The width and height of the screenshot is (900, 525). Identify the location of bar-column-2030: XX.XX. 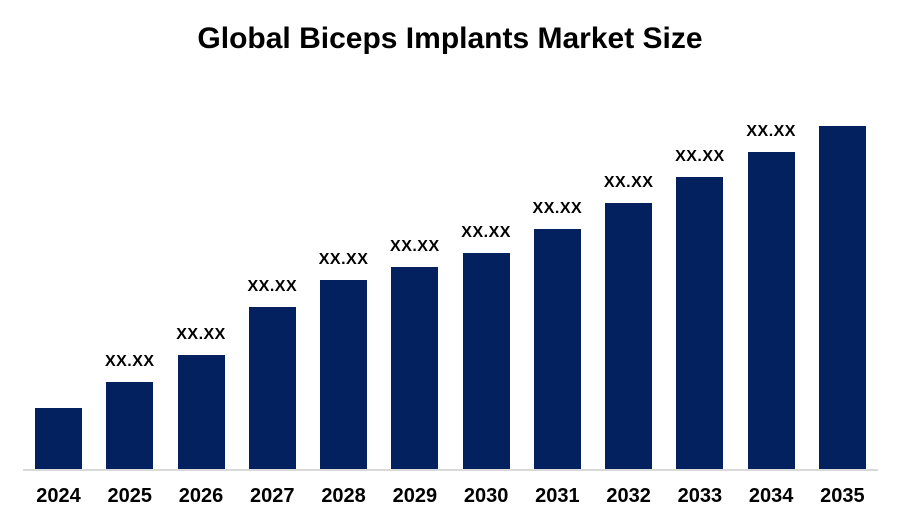
(486, 347).